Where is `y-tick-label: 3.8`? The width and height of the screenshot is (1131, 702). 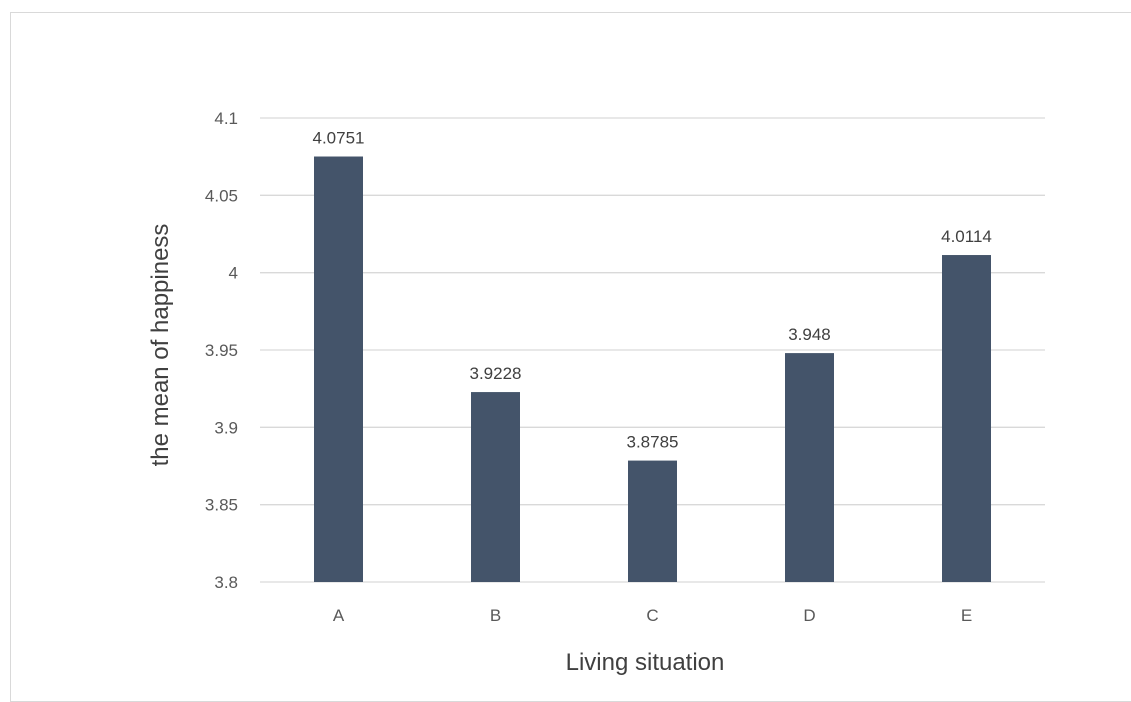
y-tick-label: 3.8 is located at coordinates (226, 582).